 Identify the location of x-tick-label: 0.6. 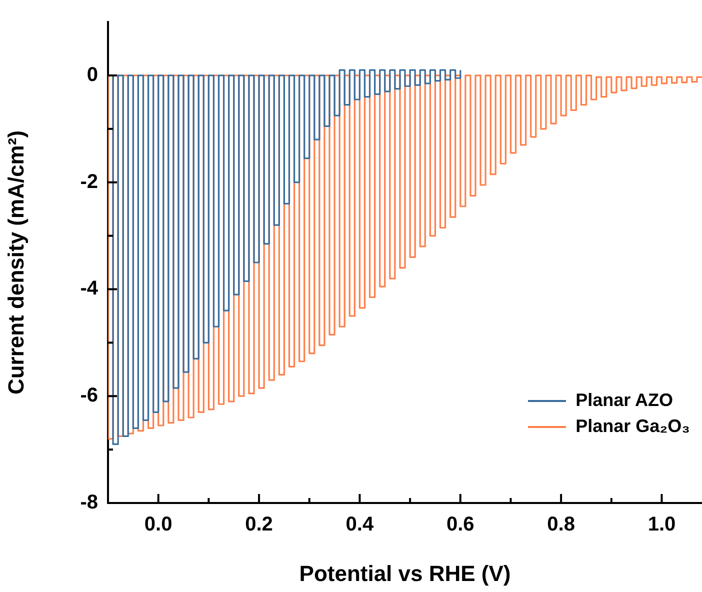
(460, 525).